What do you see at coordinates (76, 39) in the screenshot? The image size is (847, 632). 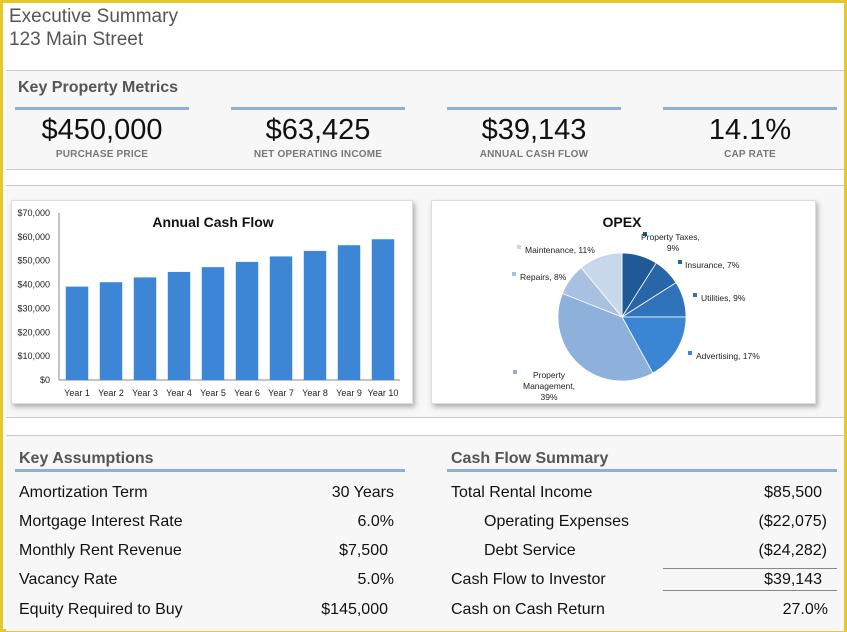 I see `property-address: 123 Main Street` at bounding box center [76, 39].